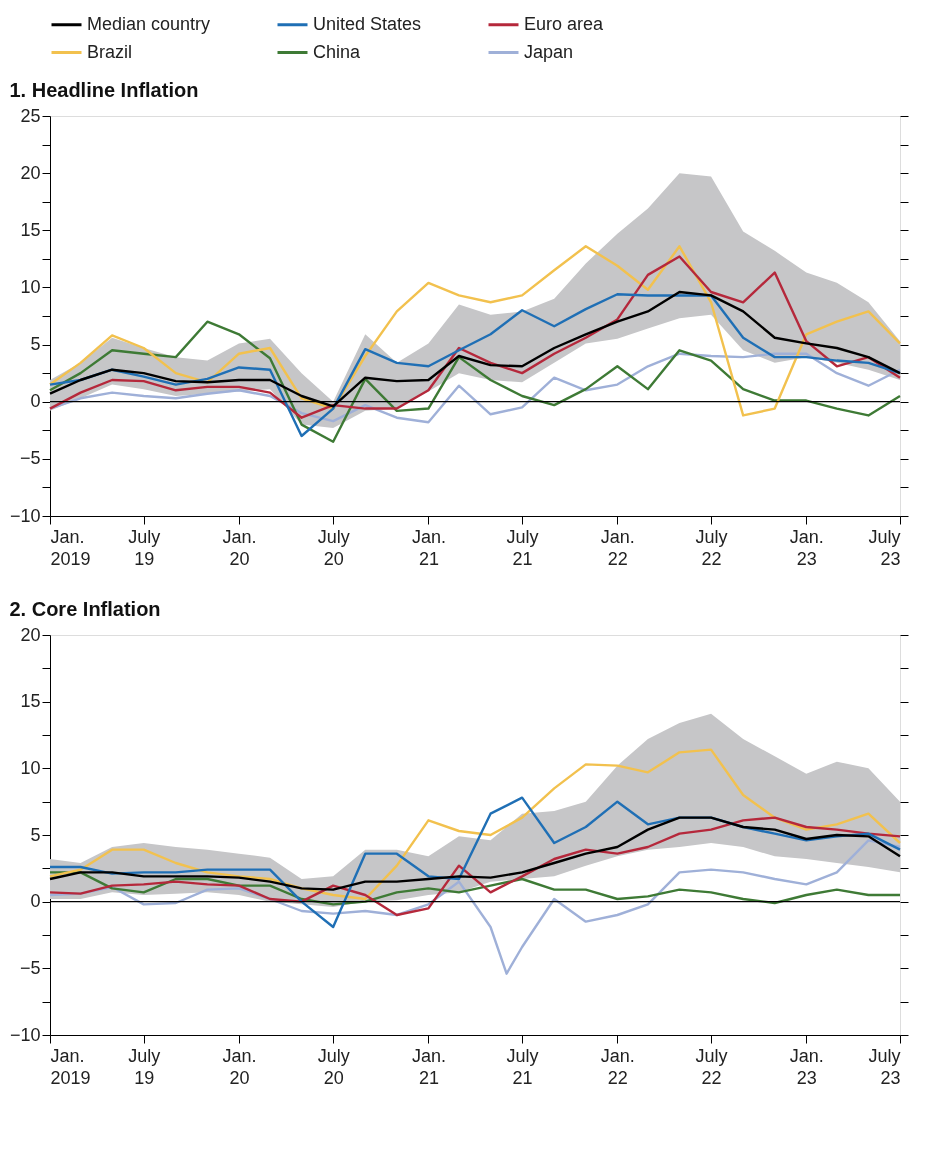 The height and width of the screenshot is (1175, 946). I want to click on legend-label: Median country, so click(149, 23).